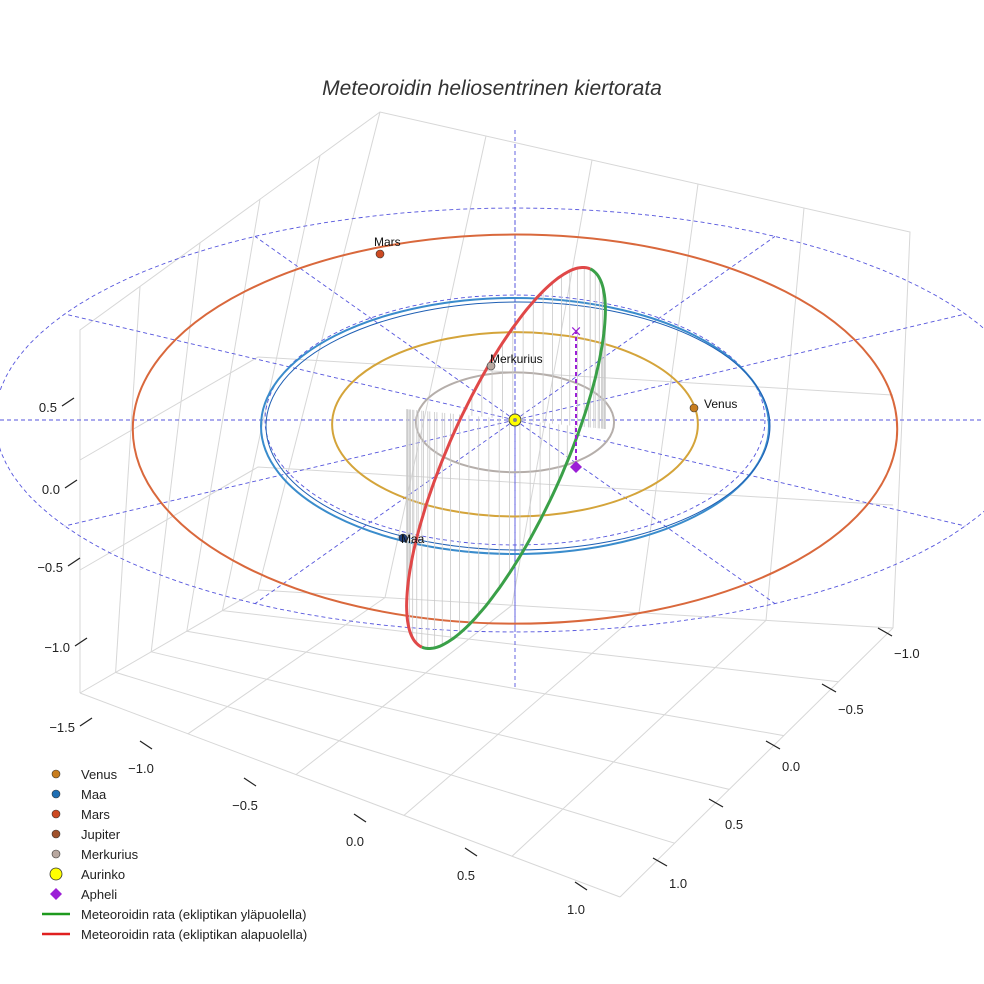 Image resolution: width=984 pixels, height=984 pixels. Describe the element at coordinates (48, 407) in the screenshot. I see `z-tick-label: 0.5` at that location.